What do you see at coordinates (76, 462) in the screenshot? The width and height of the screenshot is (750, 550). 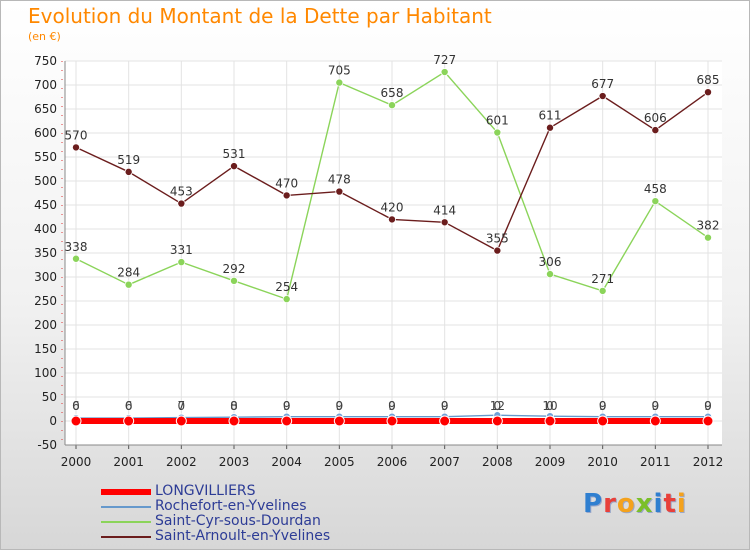 I see `x-tick-label: 2000` at bounding box center [76, 462].